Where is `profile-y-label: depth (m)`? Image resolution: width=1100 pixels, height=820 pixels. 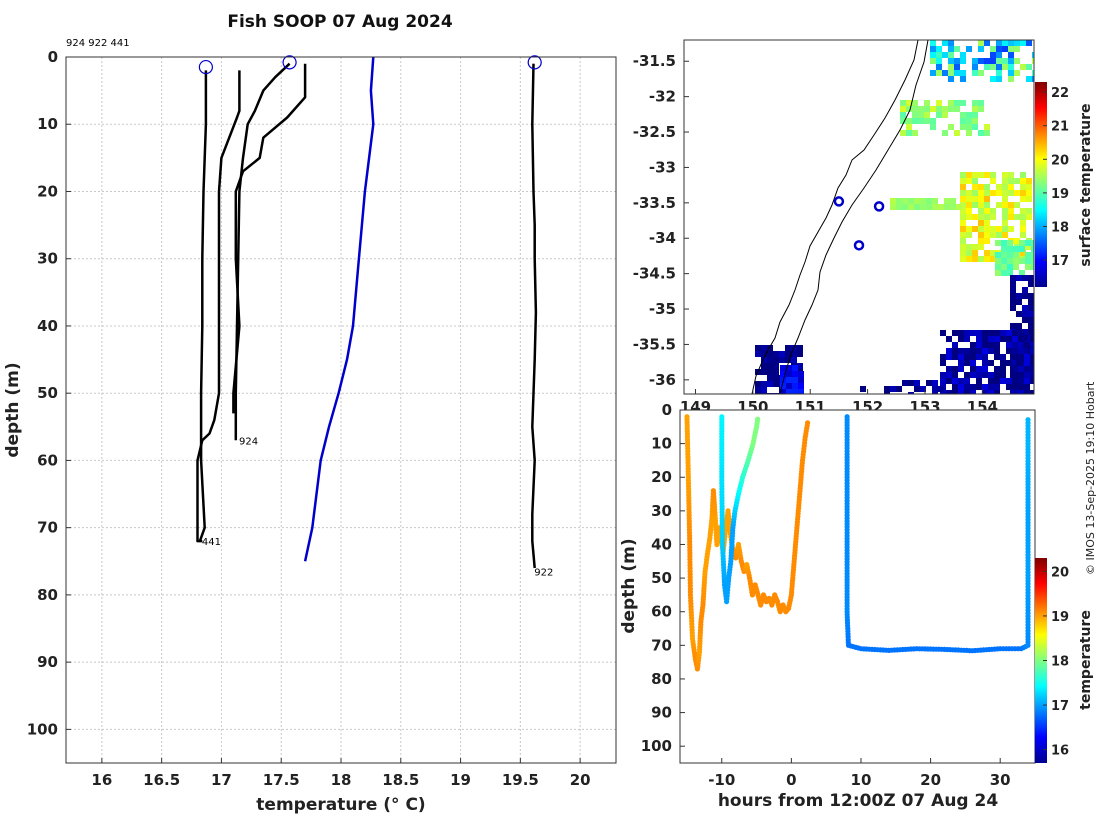
profile-y-label: depth (m) is located at coordinates (13, 409).